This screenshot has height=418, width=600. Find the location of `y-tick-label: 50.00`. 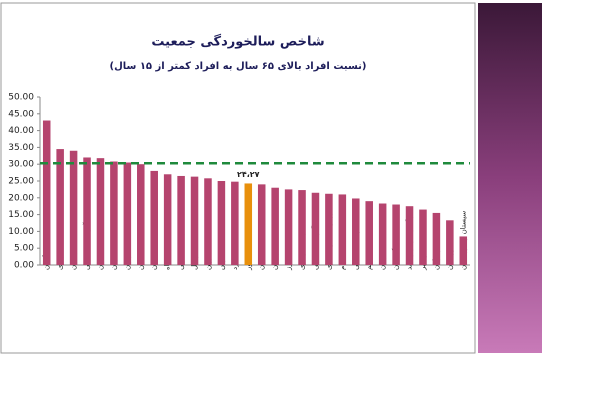

y-tick-label: 50.00 is located at coordinates (21, 98).